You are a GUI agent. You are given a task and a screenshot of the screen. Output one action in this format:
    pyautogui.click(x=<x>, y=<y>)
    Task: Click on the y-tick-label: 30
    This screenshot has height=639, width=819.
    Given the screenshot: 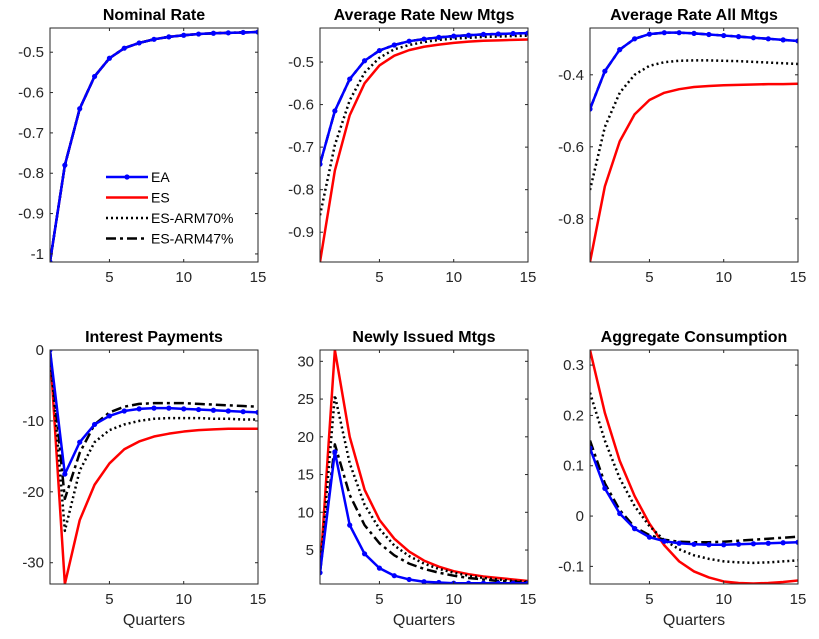 What is the action you would take?
    pyautogui.click(x=305, y=361)
    